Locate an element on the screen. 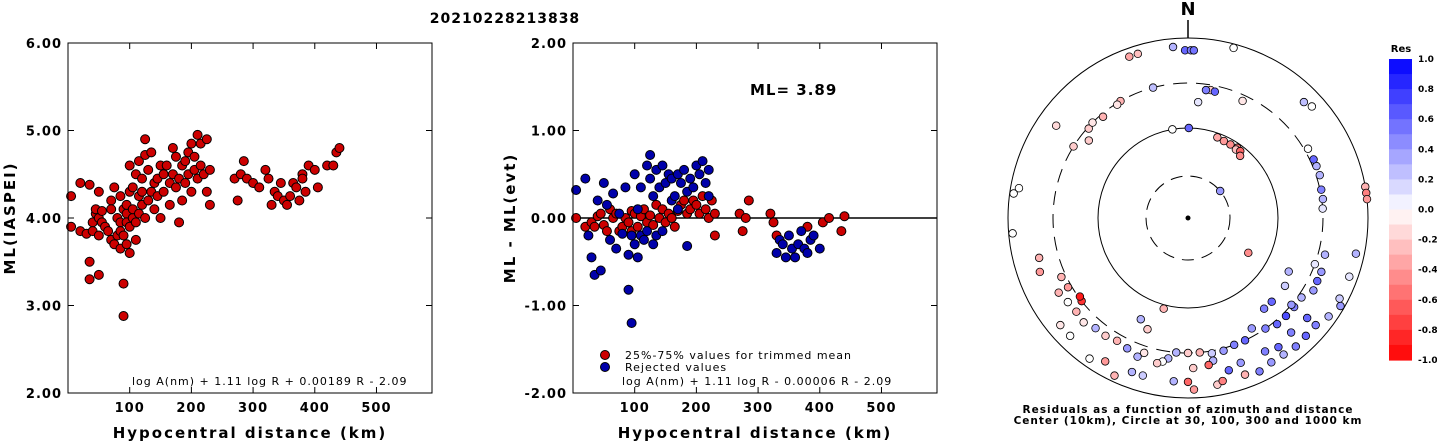 Image resolution: width=1437 pixels, height=441 pixels. colorbar-tick-labels: 1.0 0.8 0.6 0.4 0.2 0.0 -0.2 -0.4 -0.6 -0.8 -1.0 is located at coordinates (1427, 210).